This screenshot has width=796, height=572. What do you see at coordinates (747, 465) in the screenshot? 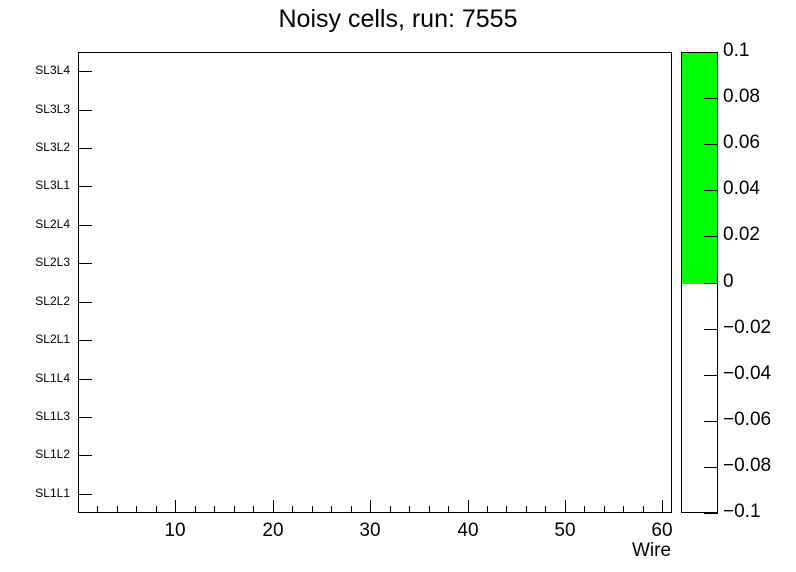
I see `colorbar-tick-label: −0.08` at bounding box center [747, 465].